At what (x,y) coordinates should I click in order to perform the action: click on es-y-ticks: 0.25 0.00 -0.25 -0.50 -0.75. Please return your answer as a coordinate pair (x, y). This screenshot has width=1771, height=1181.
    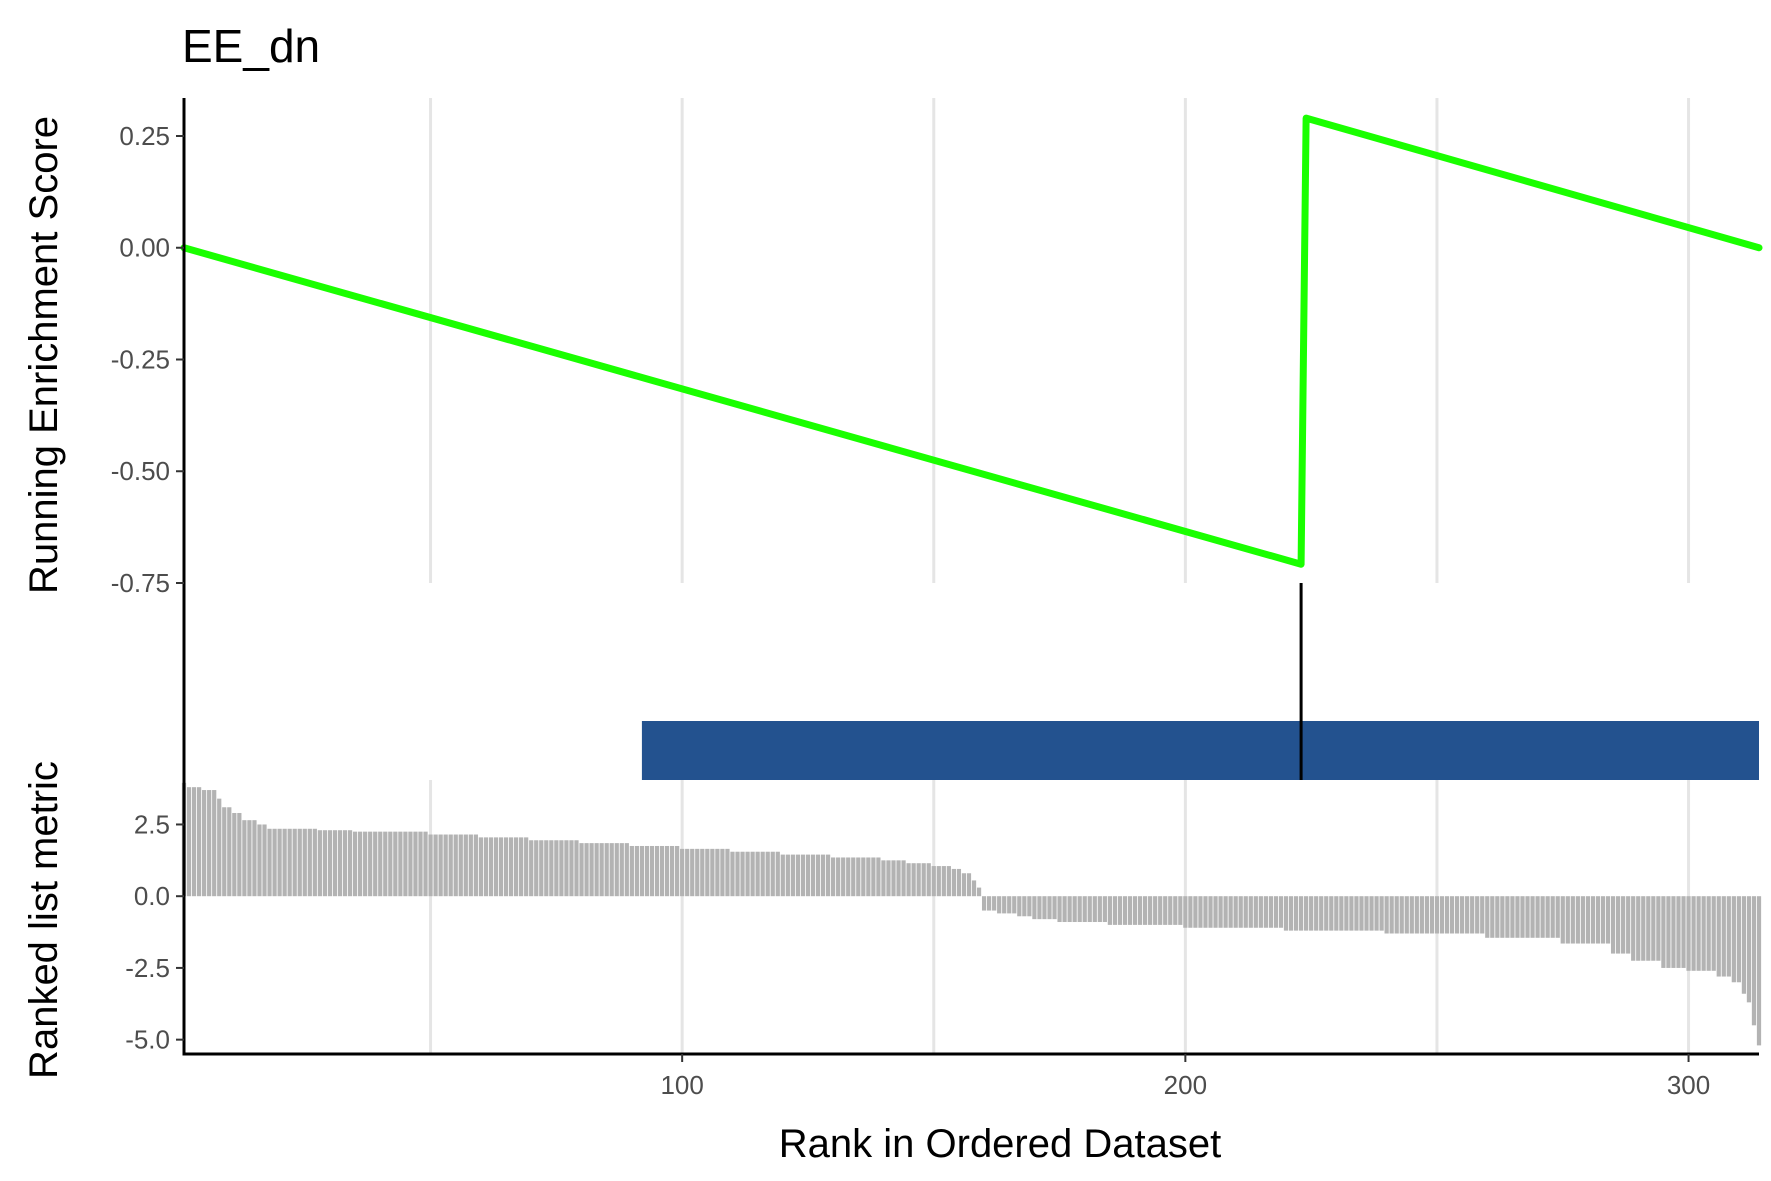
    Looking at the image, I should click on (147, 359).